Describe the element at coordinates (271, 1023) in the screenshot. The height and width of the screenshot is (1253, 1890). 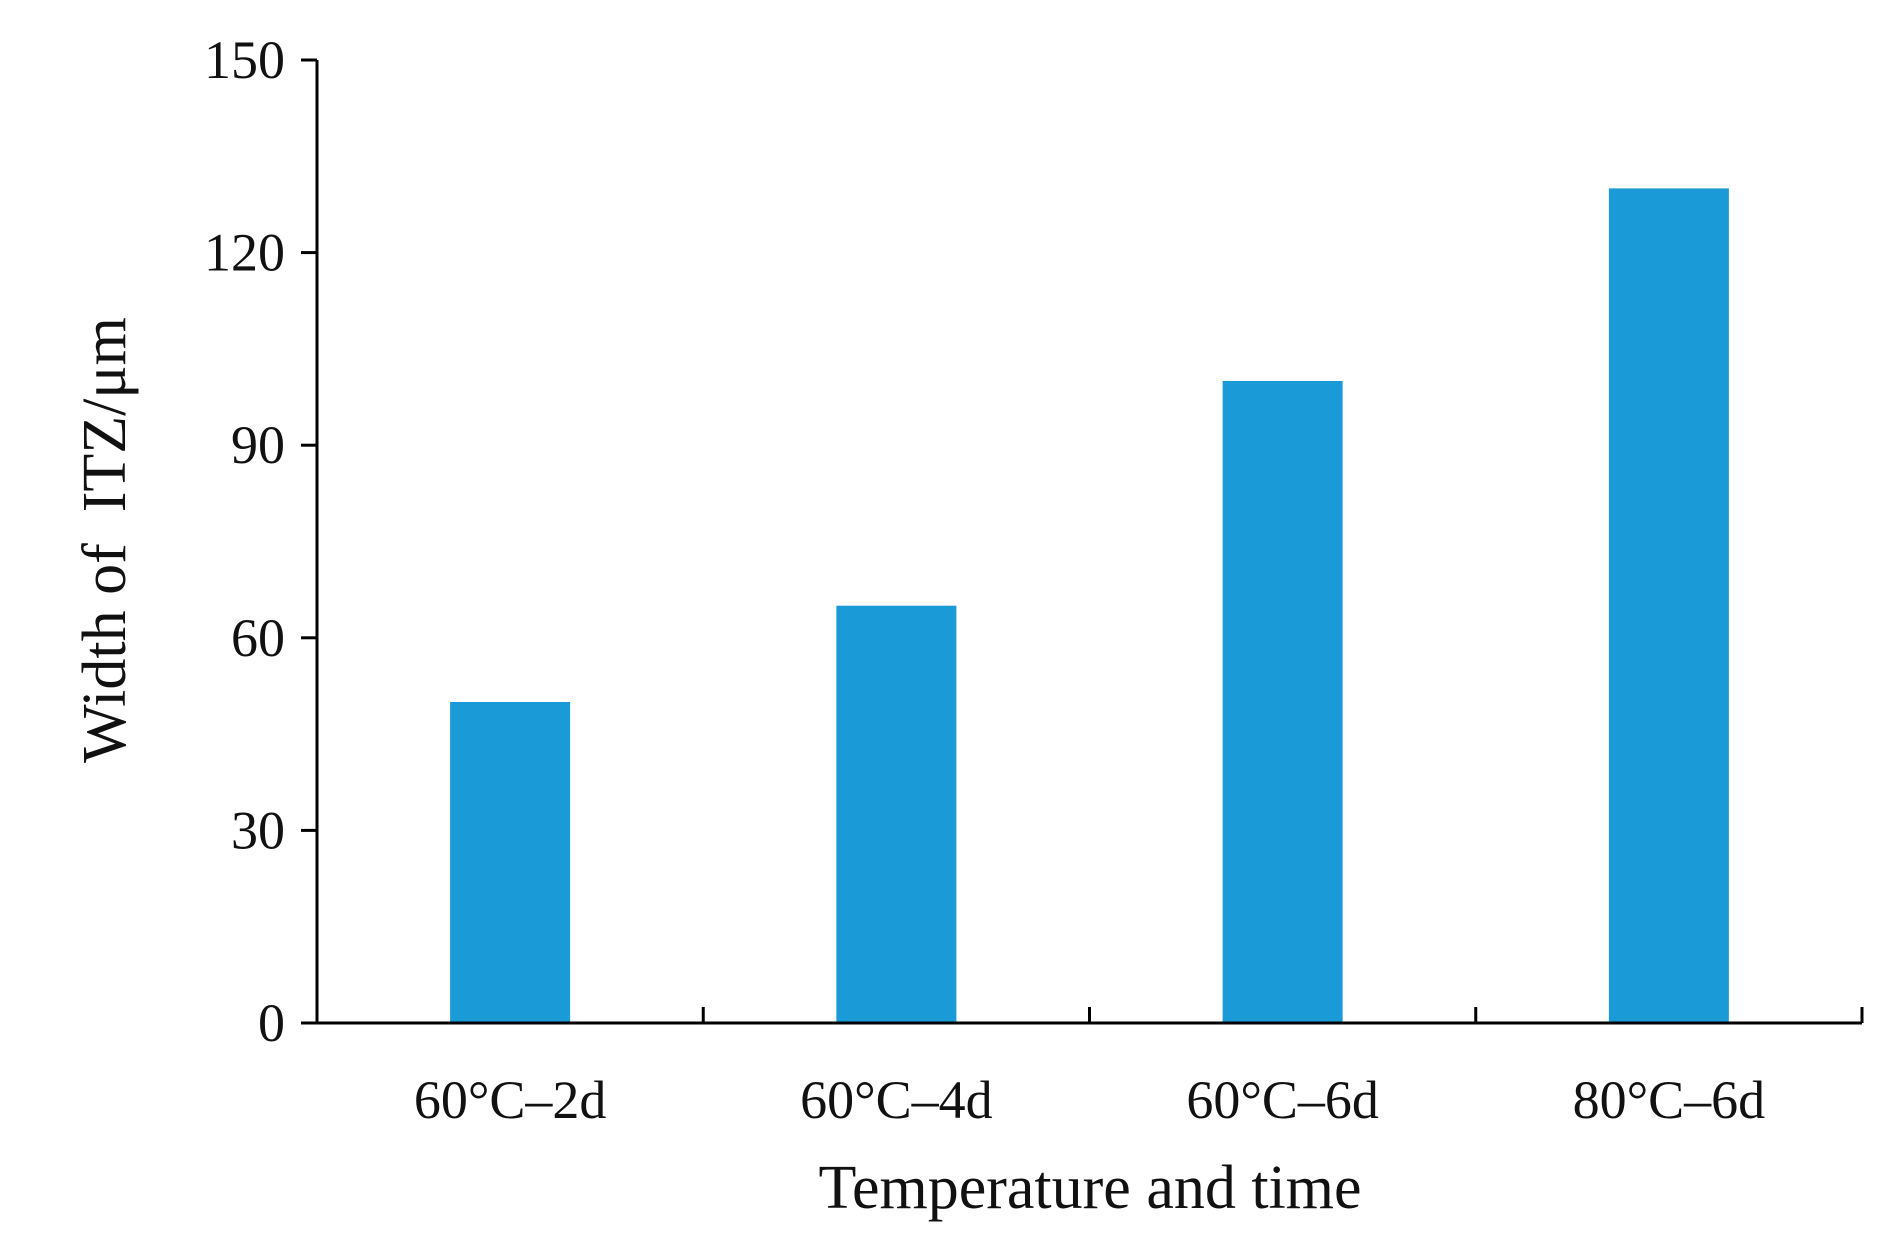
I see `y-tick-label-0: 0` at that location.